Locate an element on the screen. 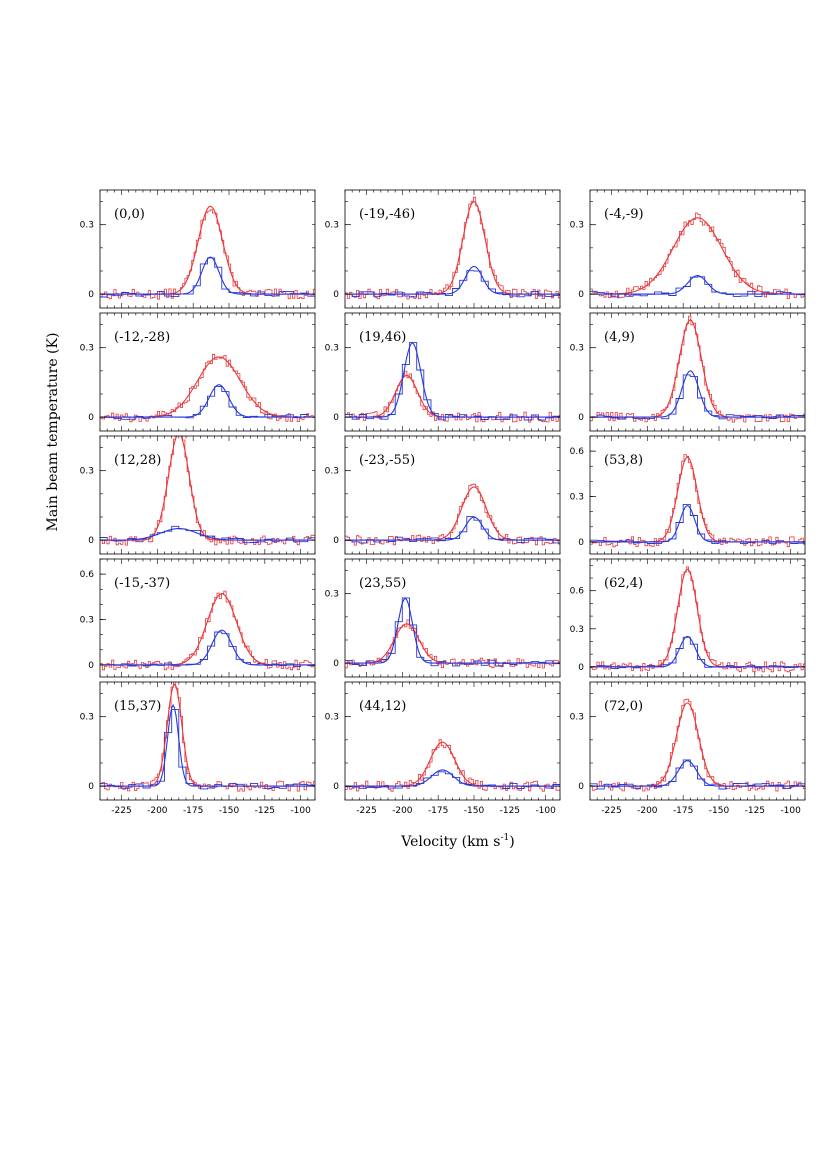 The width and height of the screenshot is (830, 1175). panel-offset-label: (53,8) is located at coordinates (623, 460).